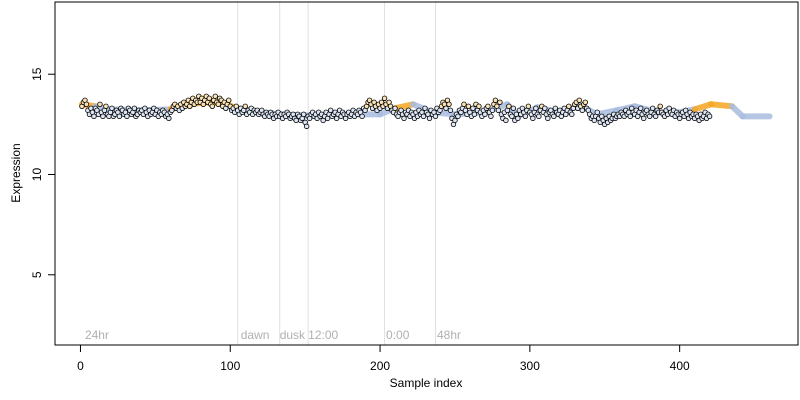  What do you see at coordinates (37, 274) in the screenshot?
I see `y-tick-label-0: 5` at bounding box center [37, 274].